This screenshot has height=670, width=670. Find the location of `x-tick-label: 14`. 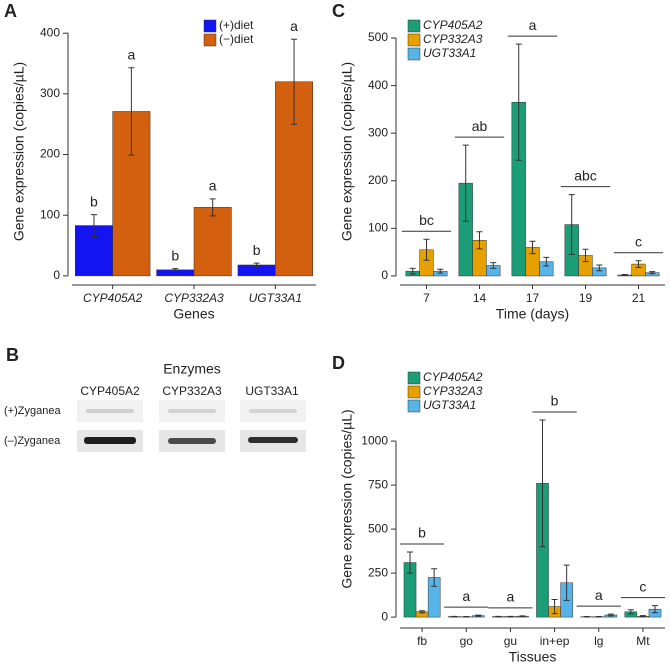

x-tick-label: 14 is located at coordinates (480, 298).